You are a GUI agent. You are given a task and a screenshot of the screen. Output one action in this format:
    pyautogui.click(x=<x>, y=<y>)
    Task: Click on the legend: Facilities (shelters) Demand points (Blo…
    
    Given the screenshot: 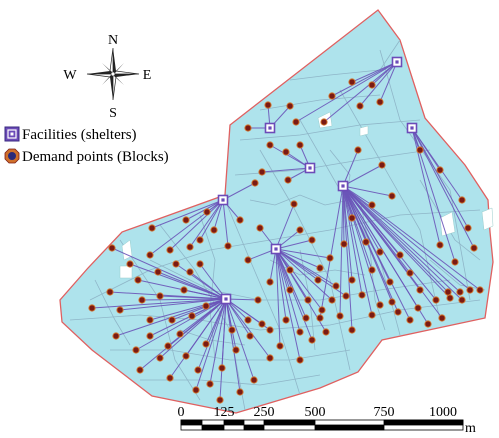 What is the action you would take?
    pyautogui.click(x=86, y=145)
    